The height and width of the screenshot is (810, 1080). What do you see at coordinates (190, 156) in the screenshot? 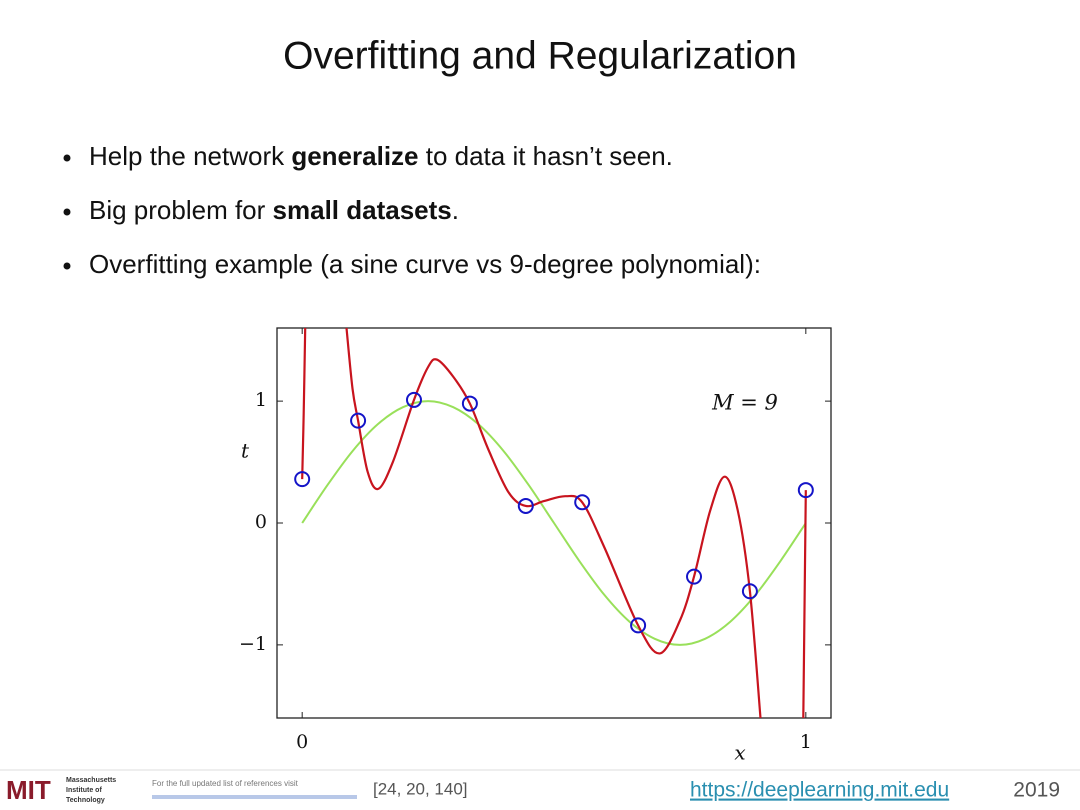
I see `bullet-segment: Help the network` at bounding box center [190, 156].